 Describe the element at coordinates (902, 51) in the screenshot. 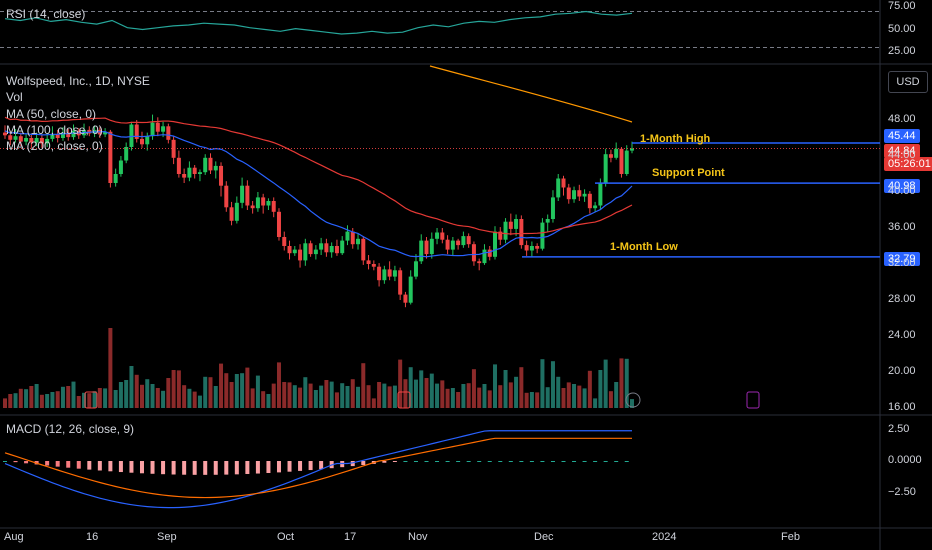

I see `rsi-tick-label: 25.00` at that location.